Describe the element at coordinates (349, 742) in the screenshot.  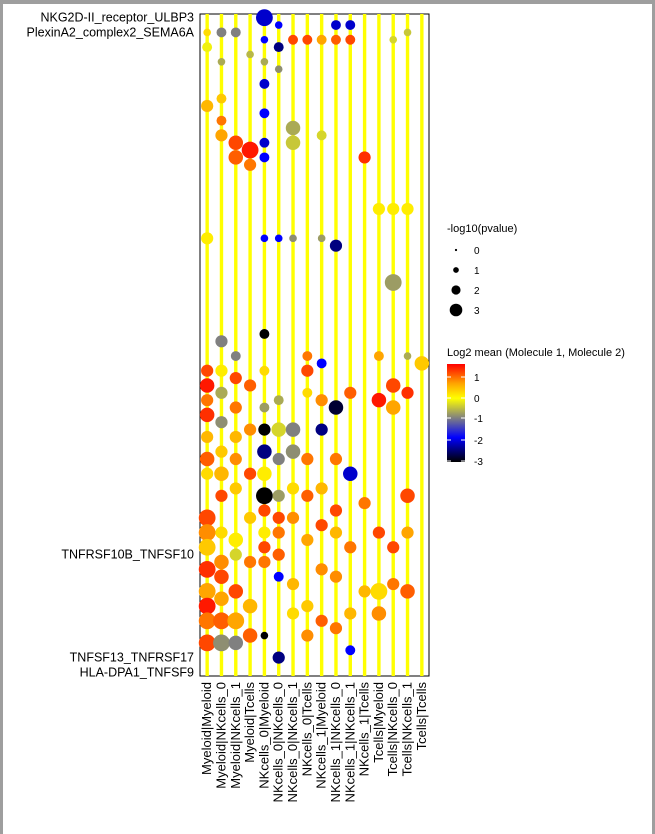
I see `x-tick-label: NKcells_1|NKcells_1` at that location.